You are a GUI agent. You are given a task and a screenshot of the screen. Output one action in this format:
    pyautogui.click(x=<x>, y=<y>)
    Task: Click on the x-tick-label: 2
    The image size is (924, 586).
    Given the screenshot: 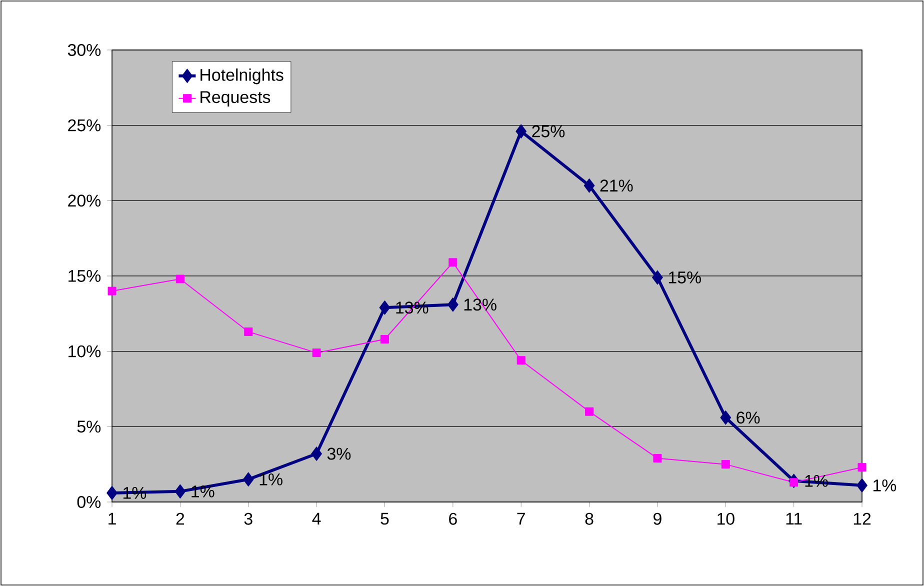 What is the action you would take?
    pyautogui.click(x=180, y=518)
    